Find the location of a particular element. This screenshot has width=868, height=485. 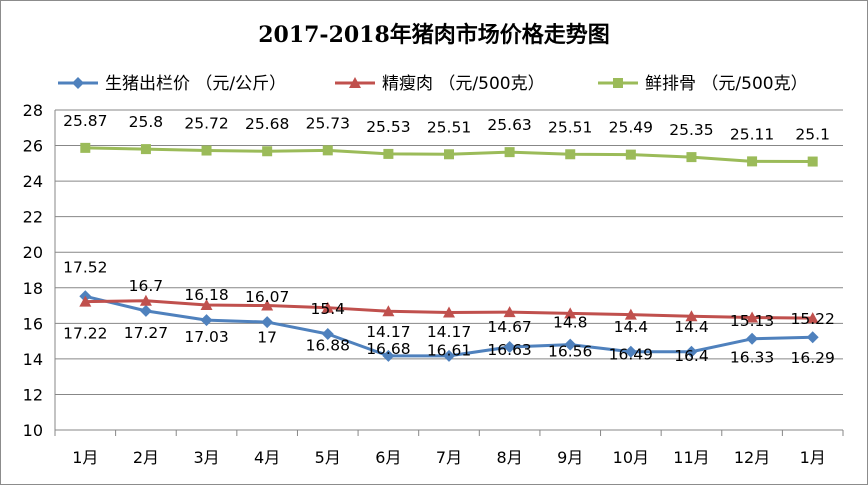

y-axis-ticks: 10 12 14 16 18 20 22 24 26 28 is located at coordinates (33, 270).